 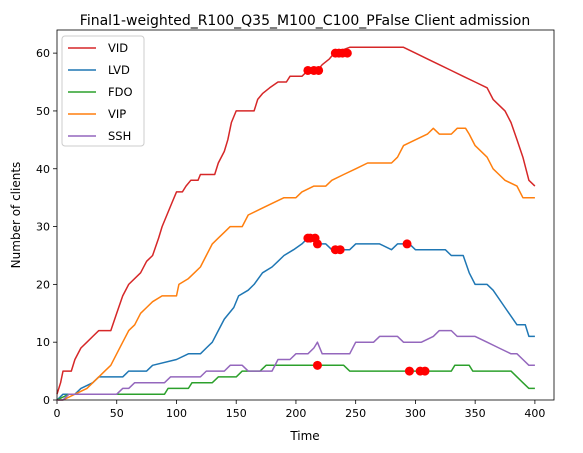 What do you see at coordinates (43, 111) in the screenshot?
I see `y-tick-label: 50` at bounding box center [43, 111].